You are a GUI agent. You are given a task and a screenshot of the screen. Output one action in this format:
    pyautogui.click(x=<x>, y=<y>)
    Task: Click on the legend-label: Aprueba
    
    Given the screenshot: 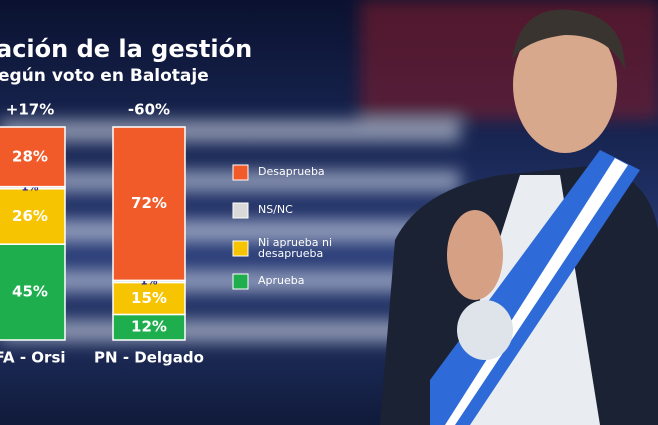 What is the action you would take?
    pyautogui.click(x=281, y=280)
    